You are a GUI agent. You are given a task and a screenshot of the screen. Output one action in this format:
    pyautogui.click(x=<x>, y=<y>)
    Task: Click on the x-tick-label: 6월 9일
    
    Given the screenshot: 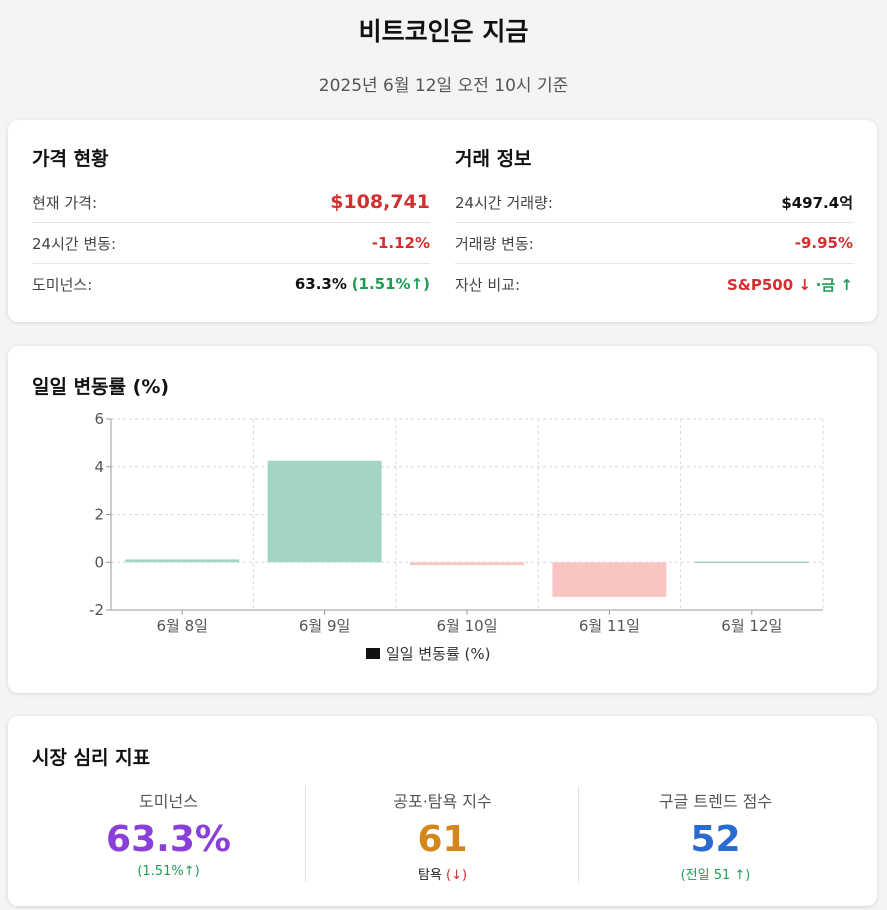 What is the action you would take?
    pyautogui.click(x=324, y=626)
    